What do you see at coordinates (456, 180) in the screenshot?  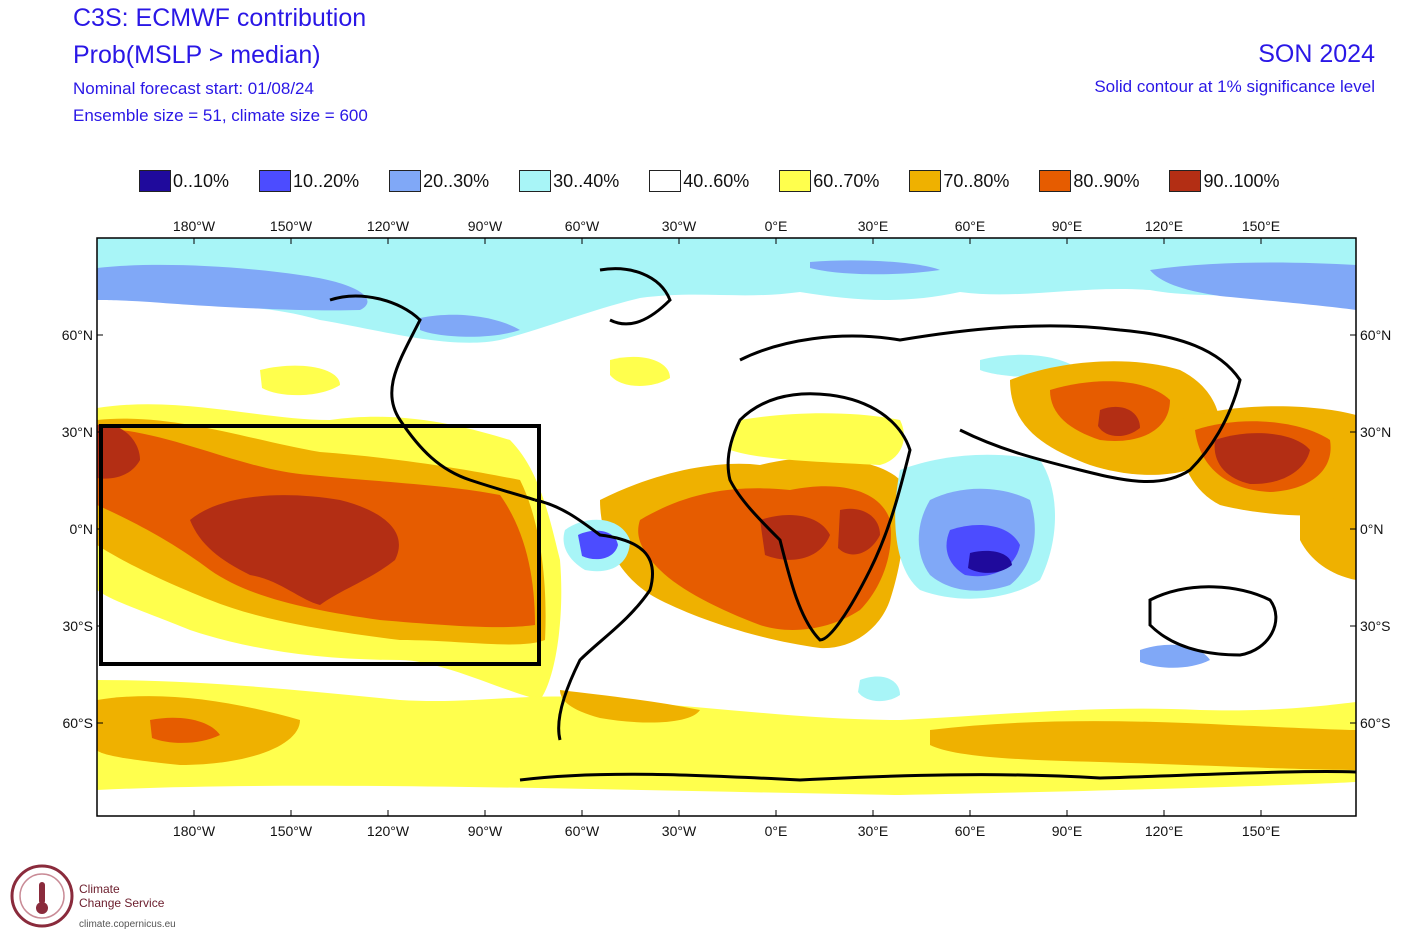 I see `legend-label: 20..30%` at bounding box center [456, 180].